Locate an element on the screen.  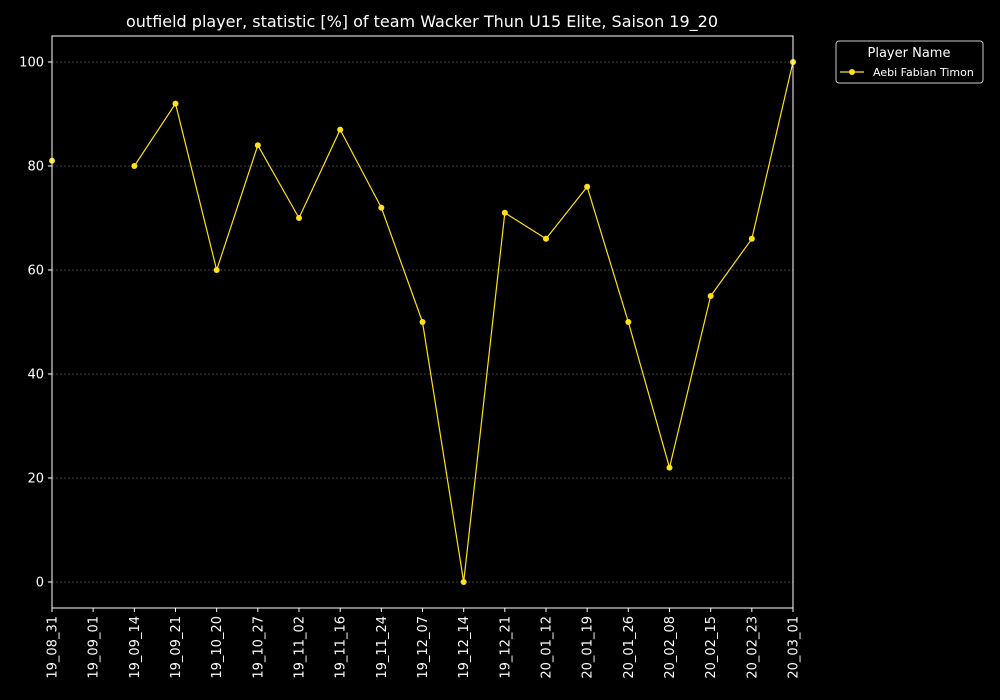
y-tick-label: 100 is located at coordinates (31, 63).